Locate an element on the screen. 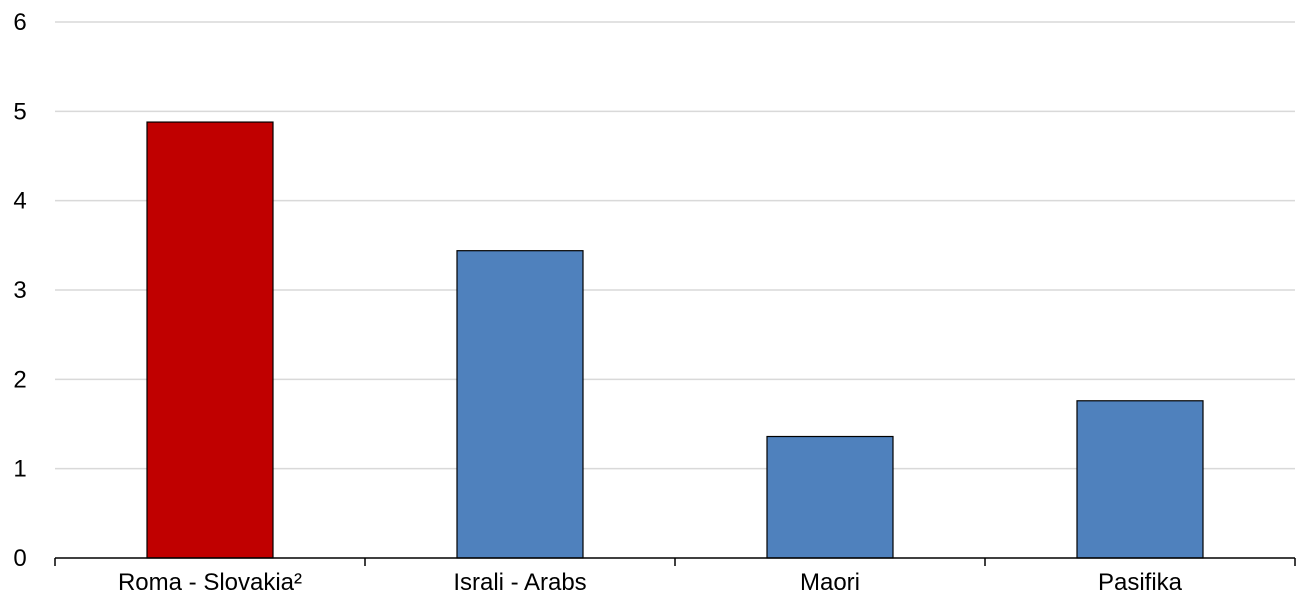 Image resolution: width=1303 pixels, height=598 pixels. x-category-label: Israli - Arabs is located at coordinates (519, 582).